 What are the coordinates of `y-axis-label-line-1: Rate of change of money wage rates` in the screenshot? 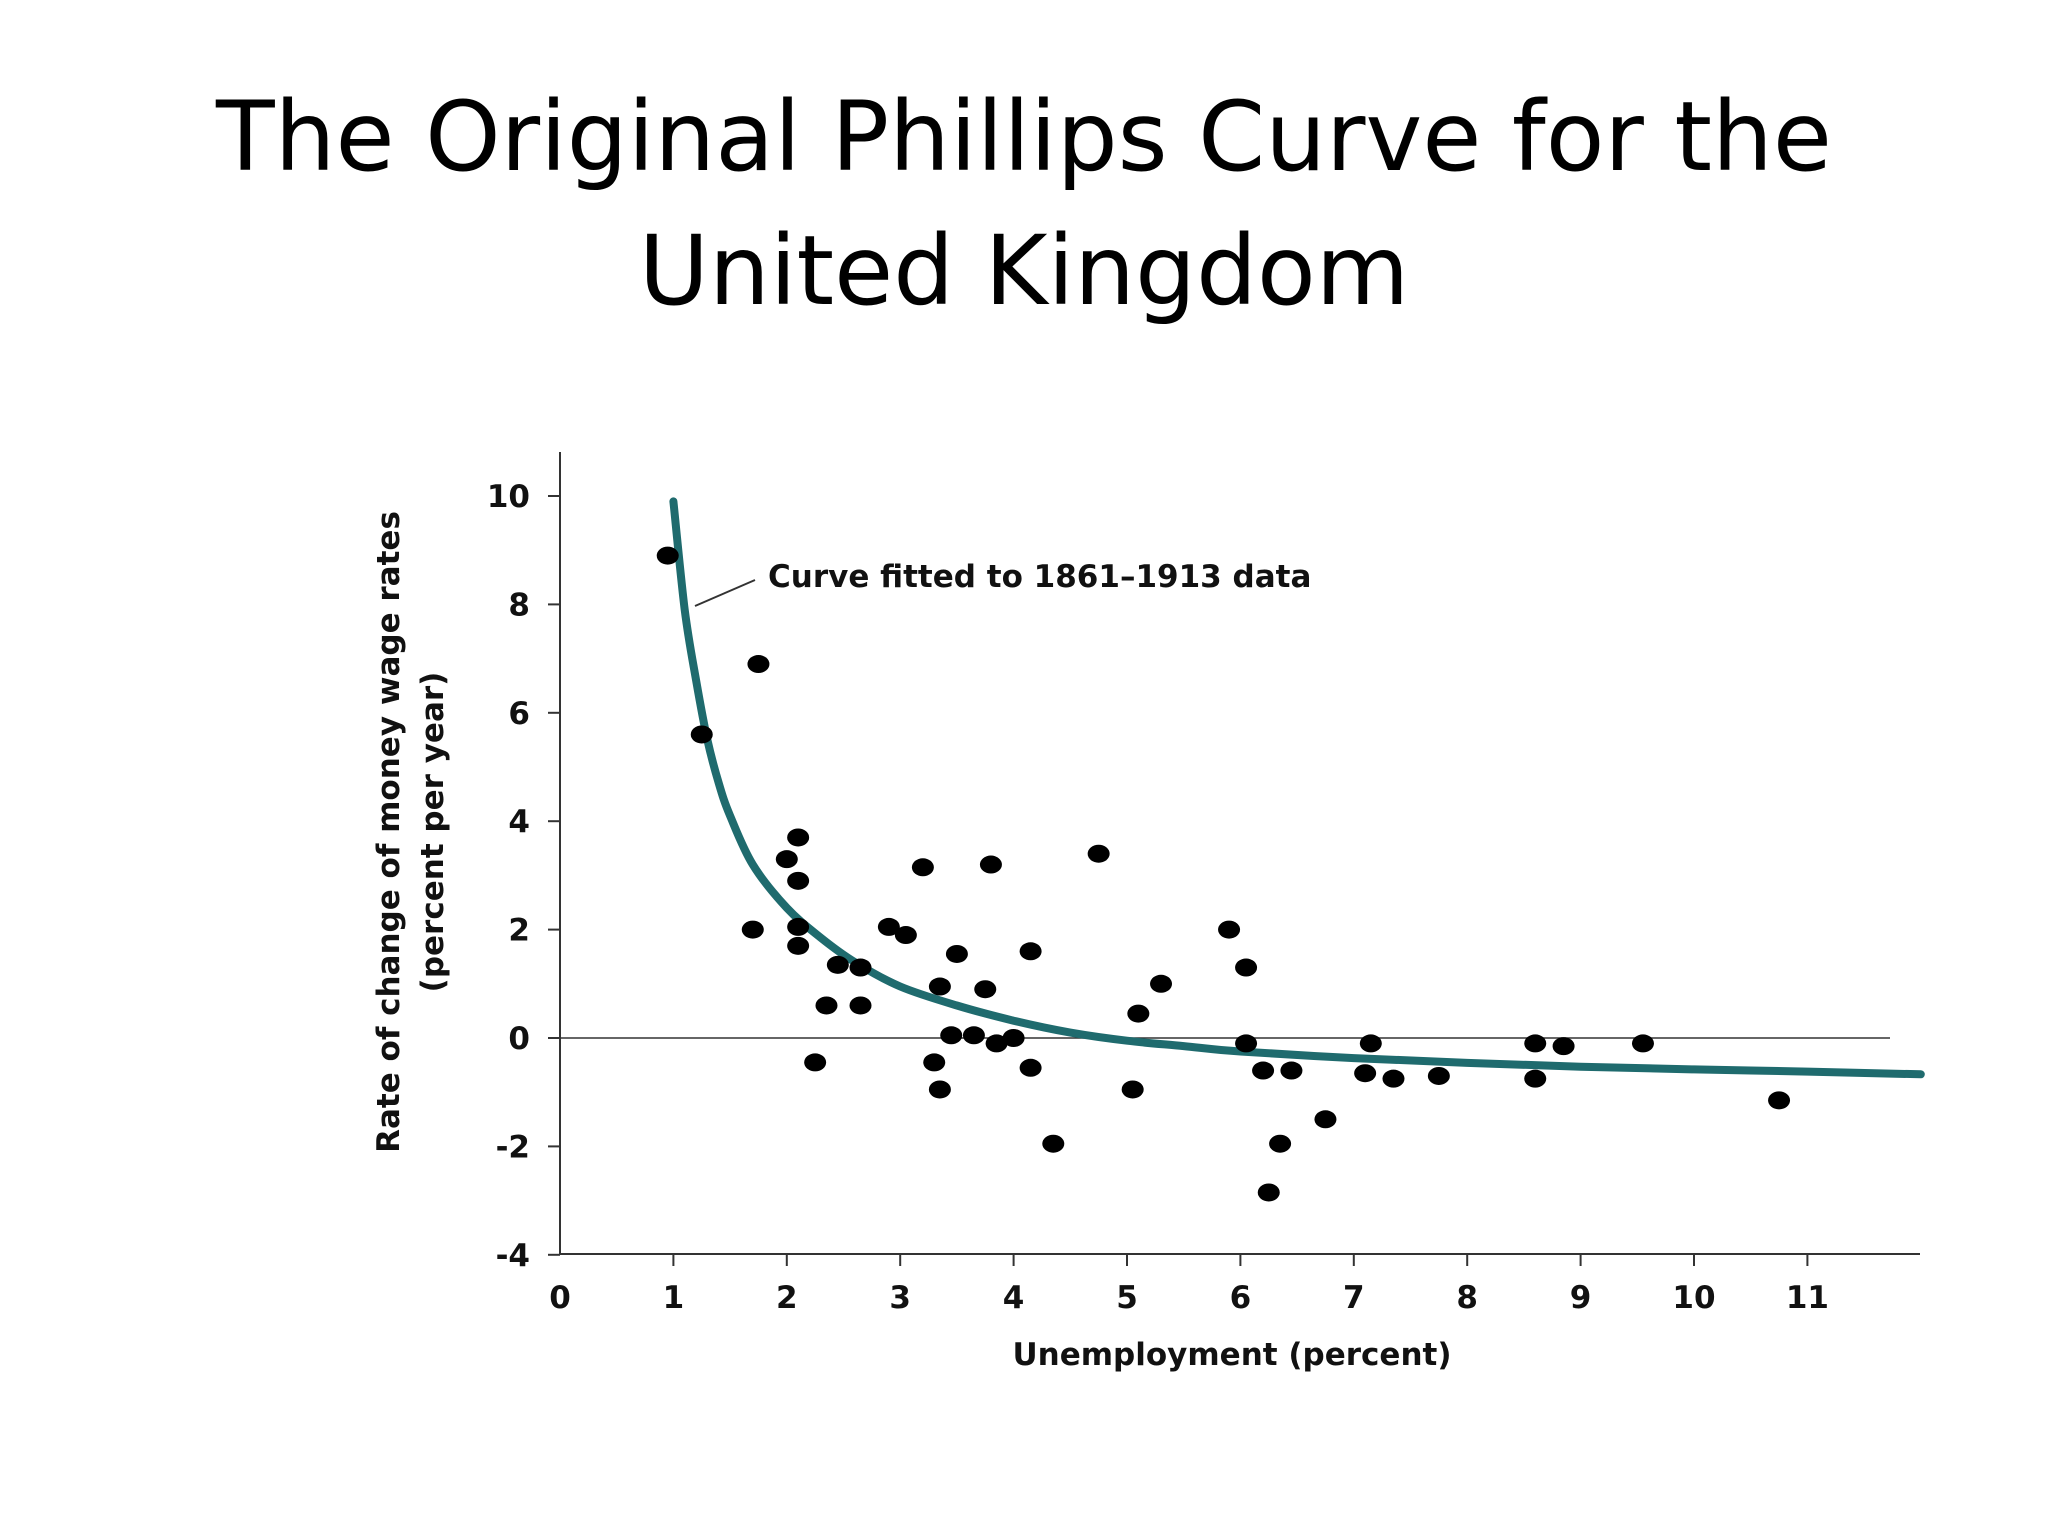 It's located at (389, 832).